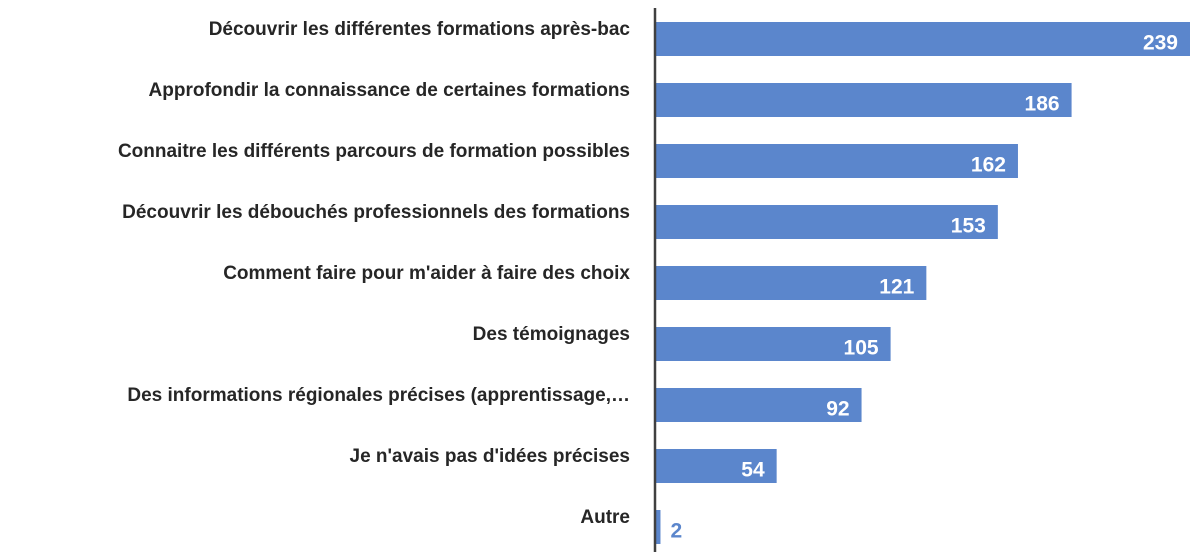 The width and height of the screenshot is (1190, 552). Describe the element at coordinates (837, 409) in the screenshot. I see `value-label: 92` at that location.